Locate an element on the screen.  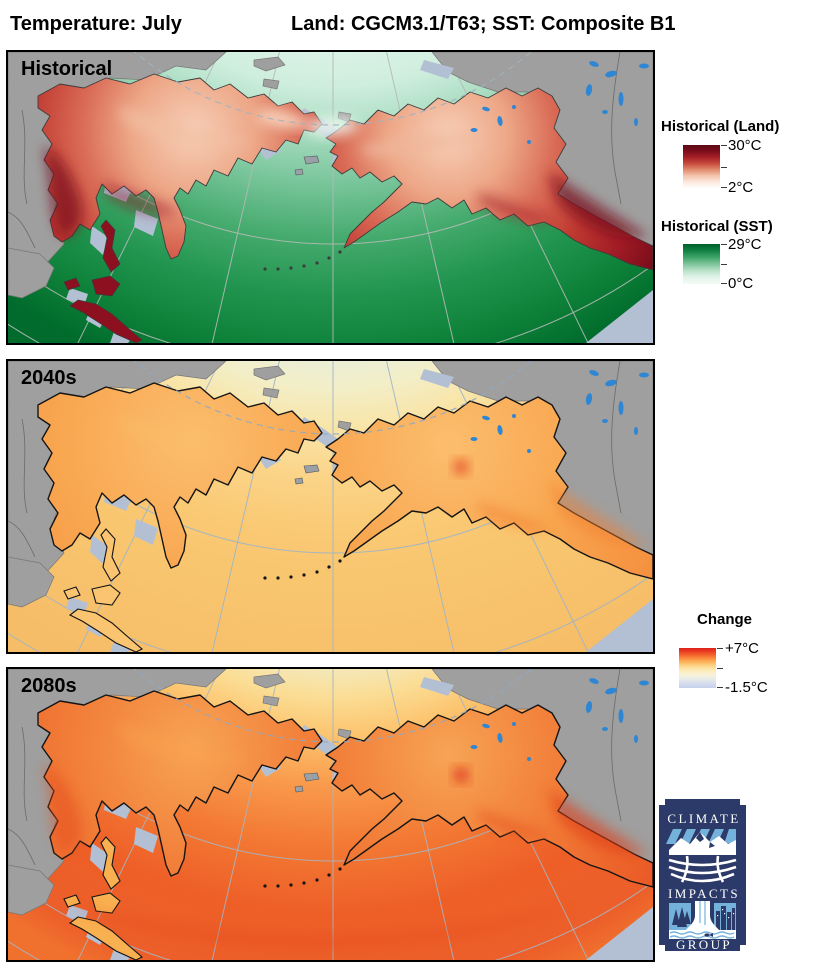
panel-label: 2080s is located at coordinates (49, 686).